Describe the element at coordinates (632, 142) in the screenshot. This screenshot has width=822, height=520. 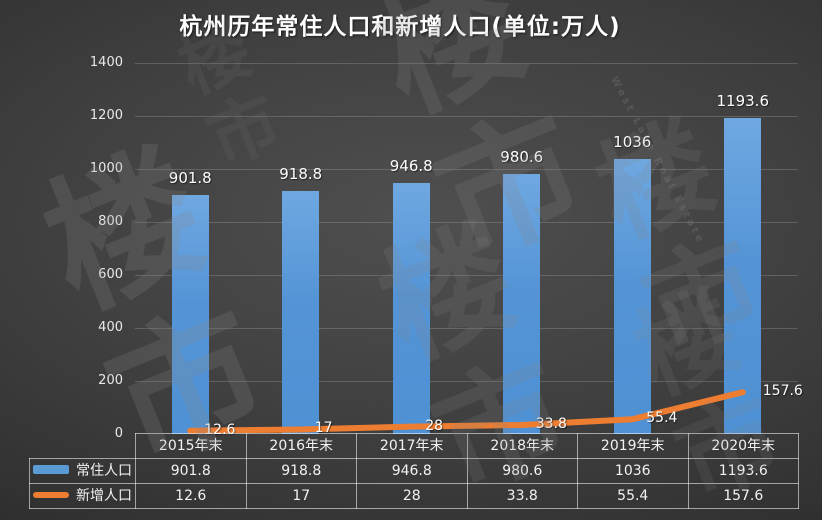
I see `bar-value-label: 1036` at that location.